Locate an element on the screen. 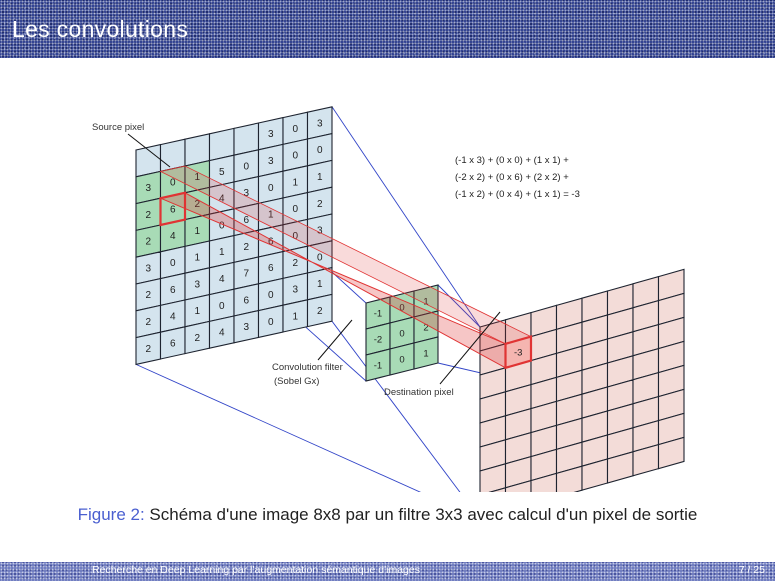 The height and width of the screenshot is (581, 775). page-number: 7 / 25 is located at coordinates (751, 570).